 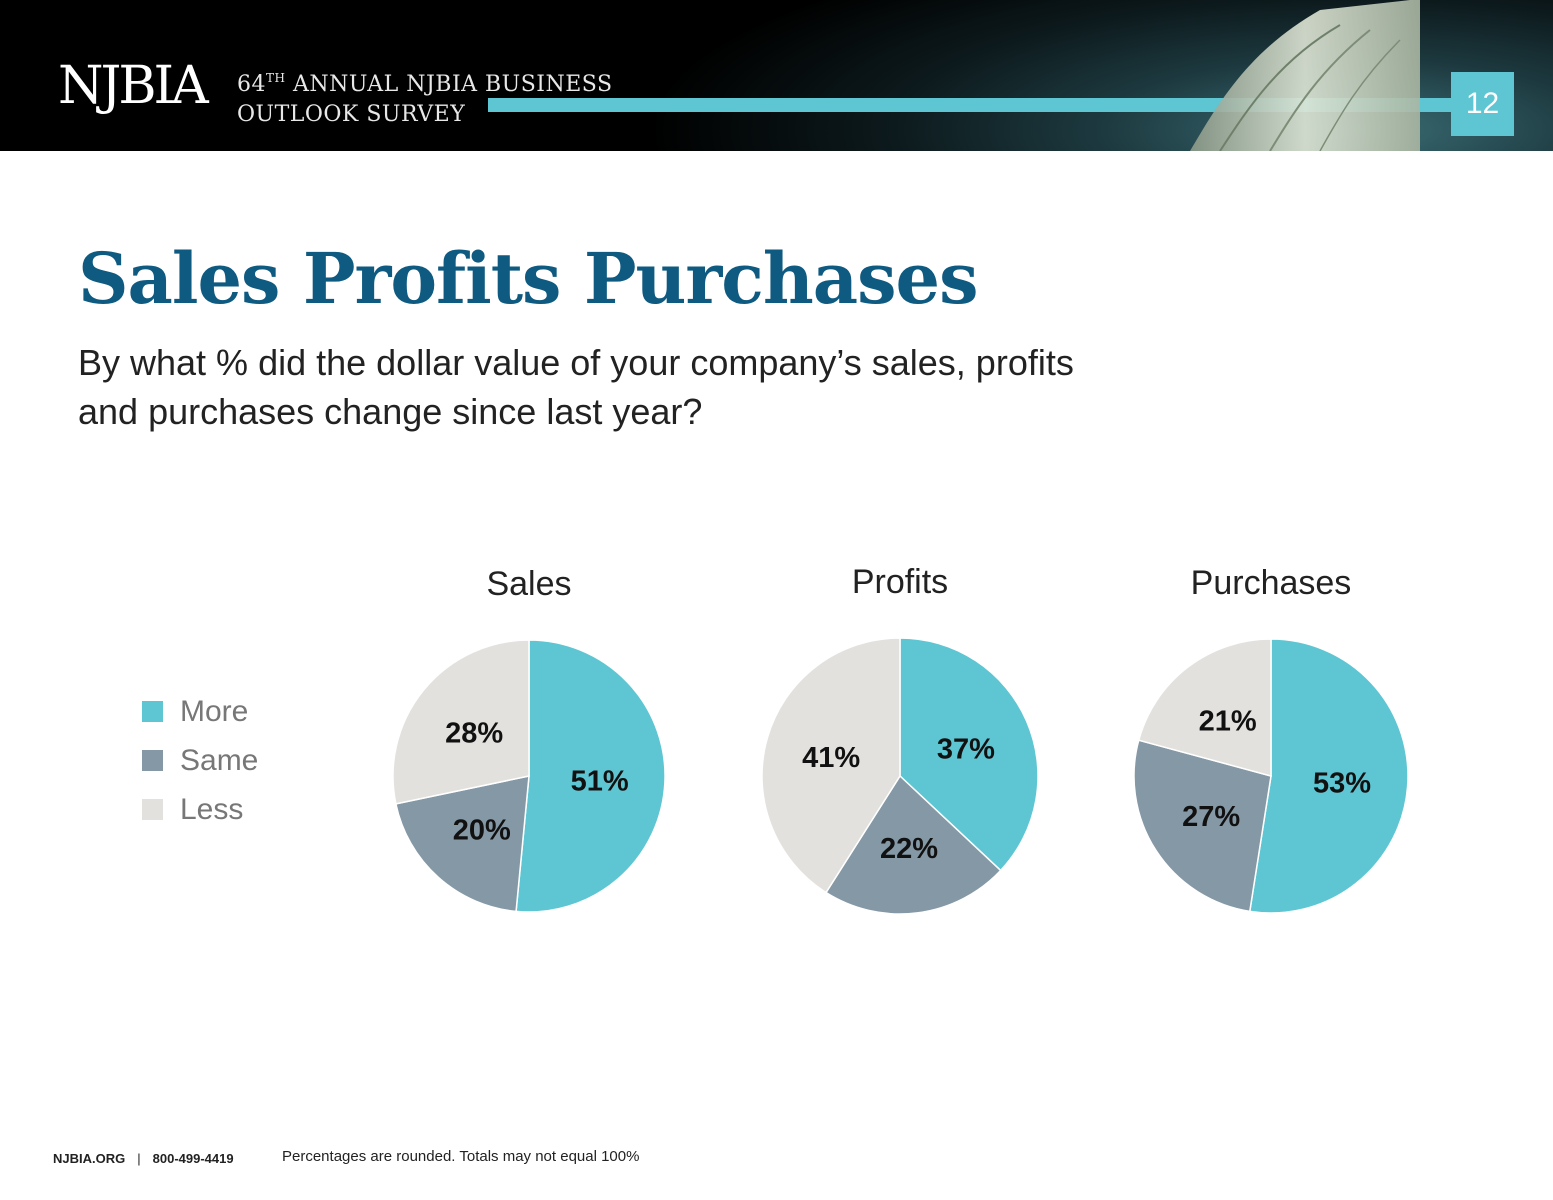 What do you see at coordinates (1211, 817) in the screenshot?
I see `pie-label-purchases-same: 27%` at bounding box center [1211, 817].